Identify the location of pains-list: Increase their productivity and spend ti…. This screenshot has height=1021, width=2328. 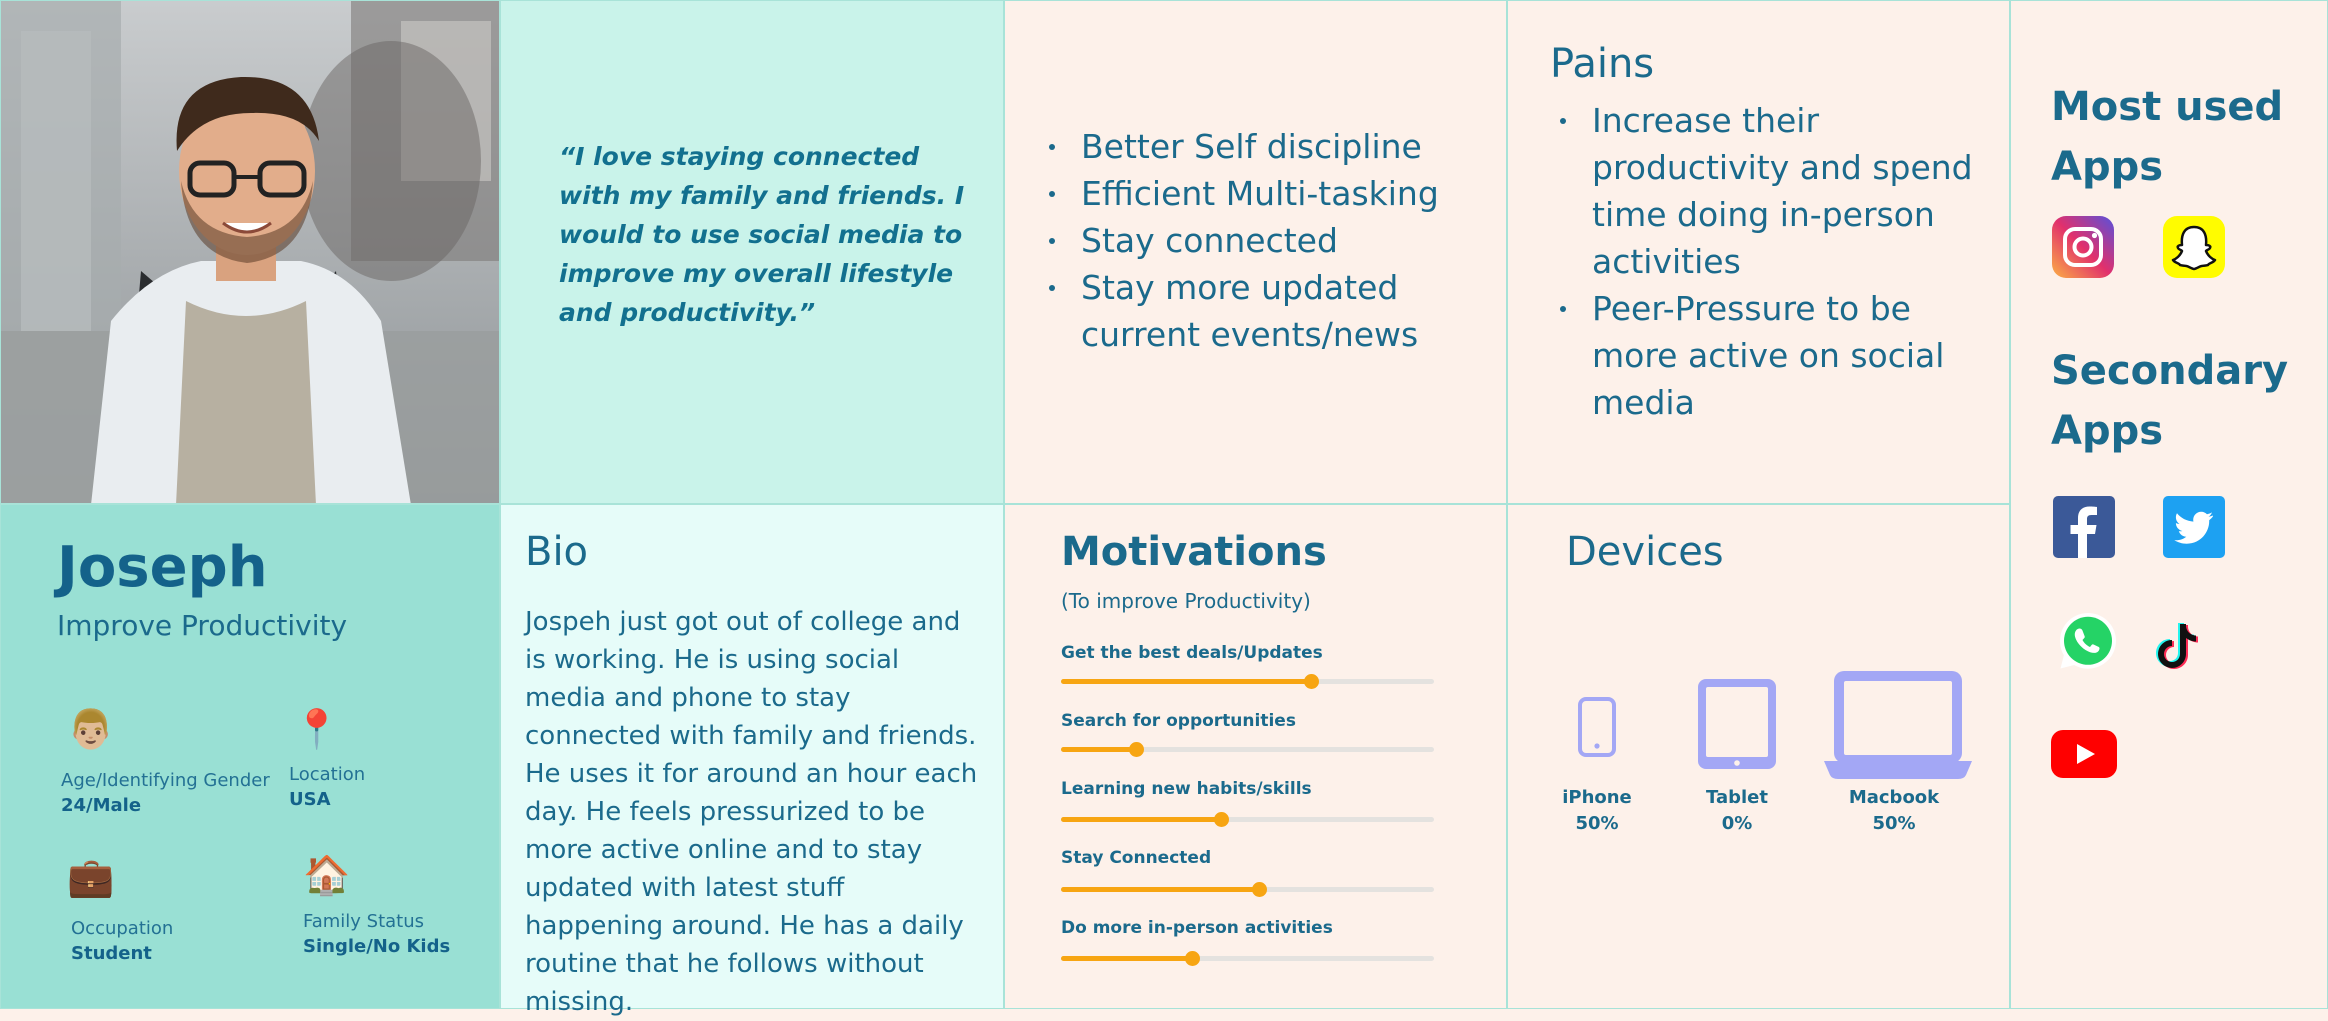
(1776, 261).